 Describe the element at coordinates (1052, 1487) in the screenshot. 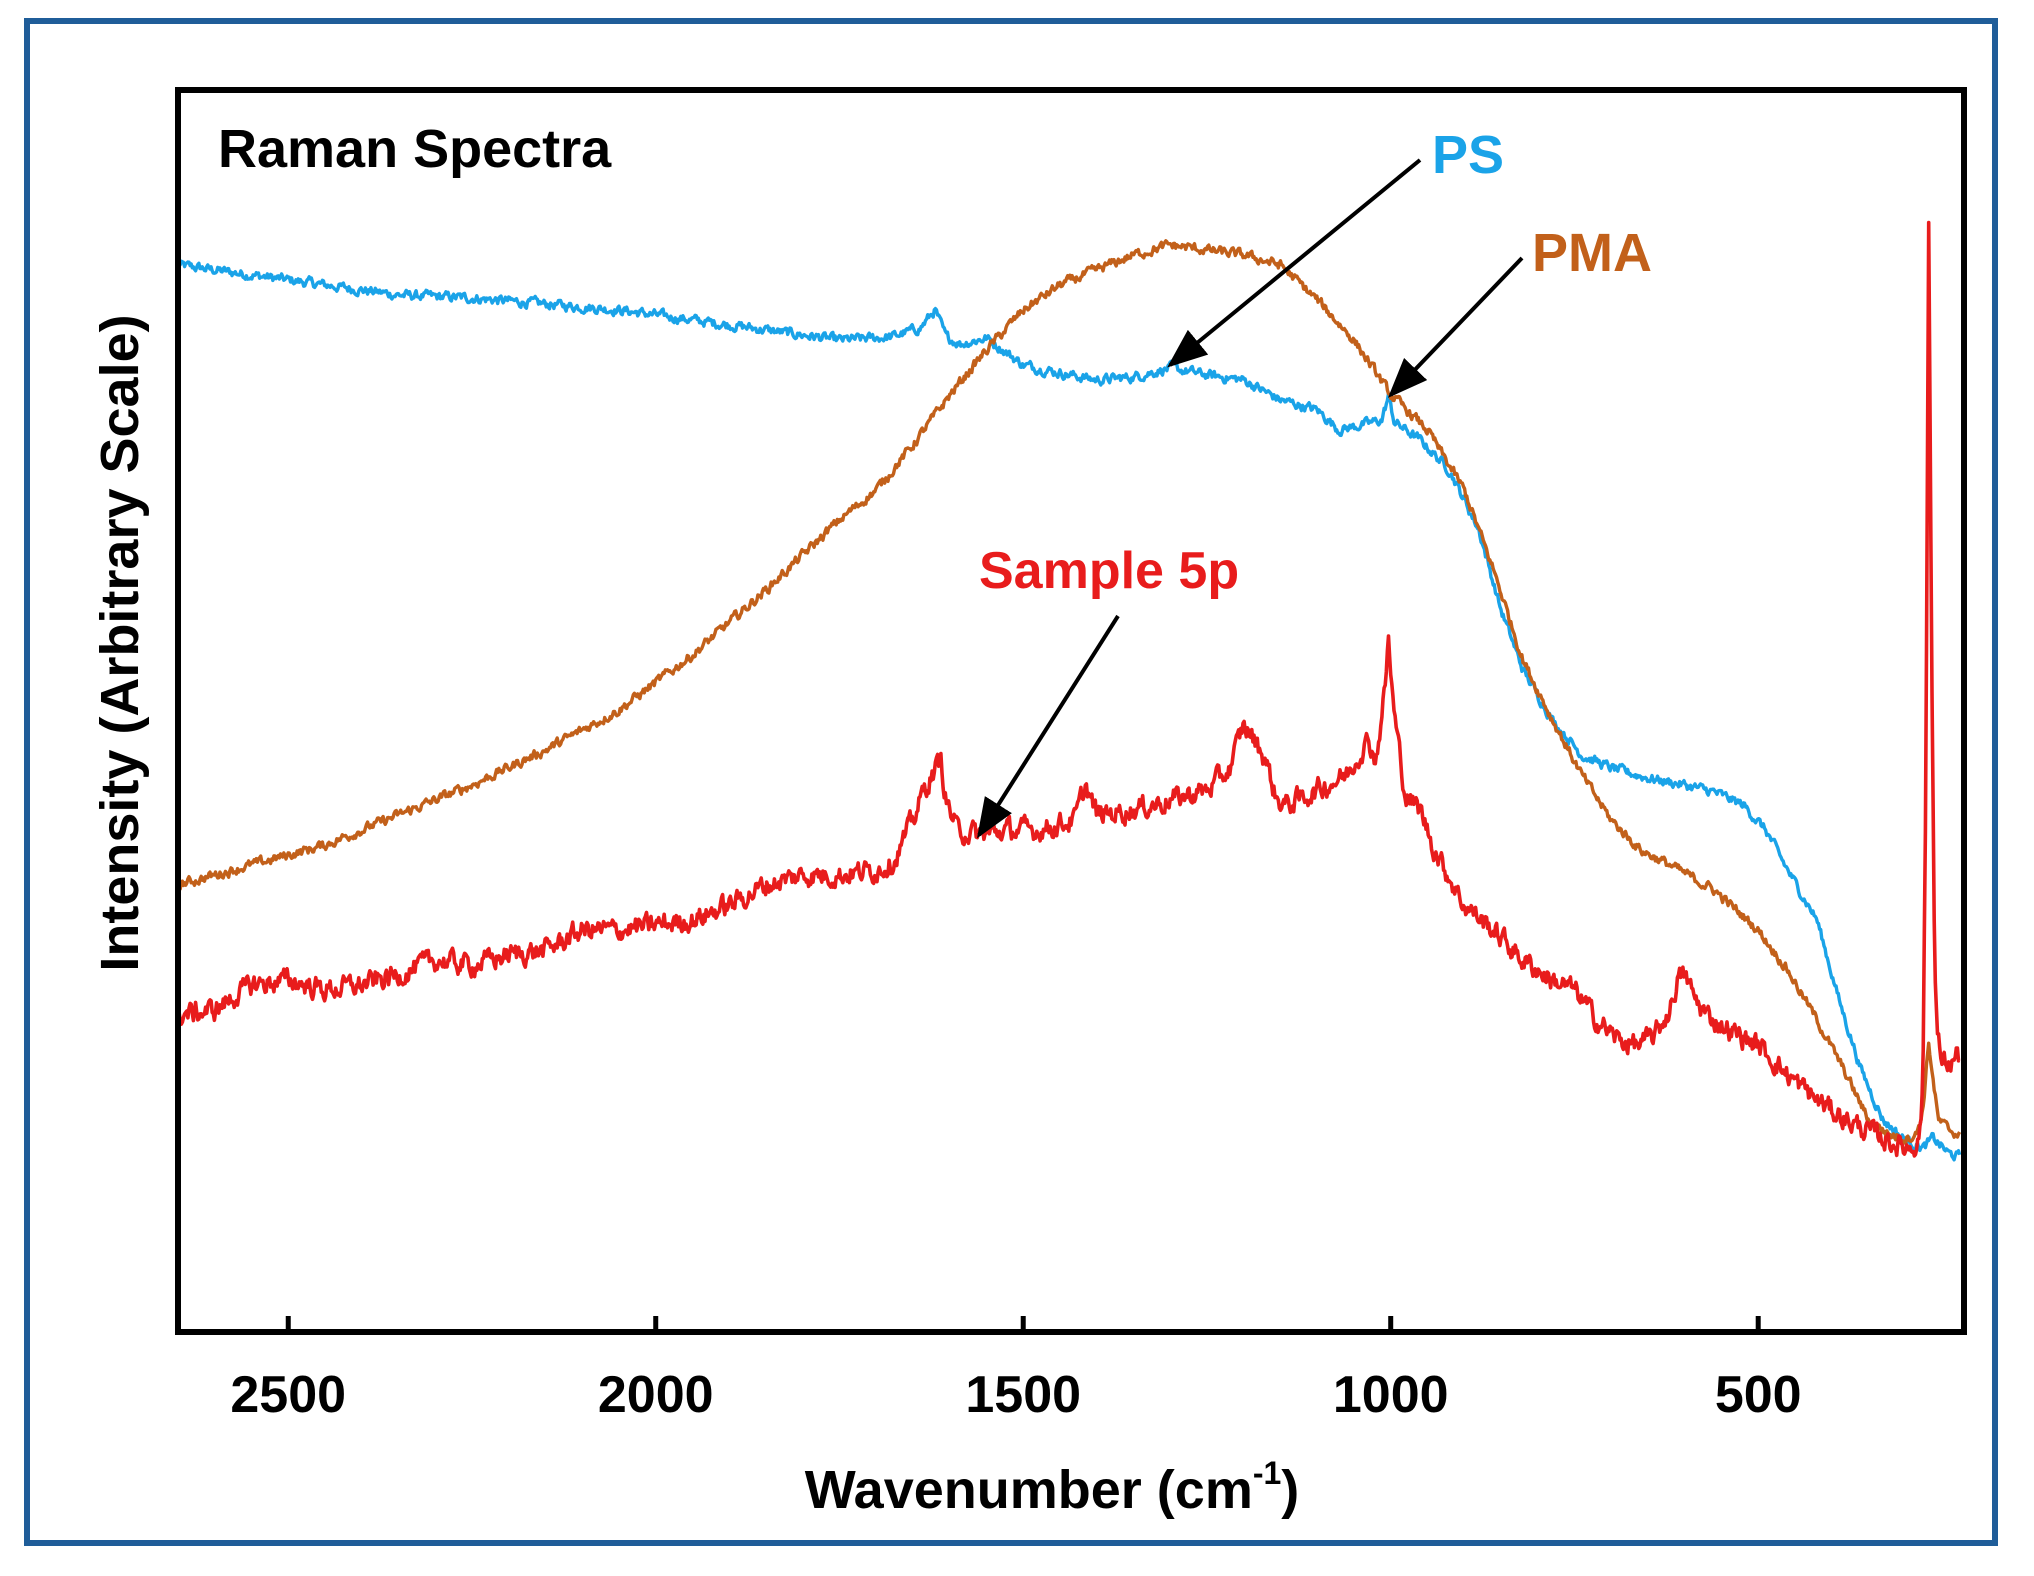

I see `x-axis-label: Wavenumber (cm-1)` at that location.